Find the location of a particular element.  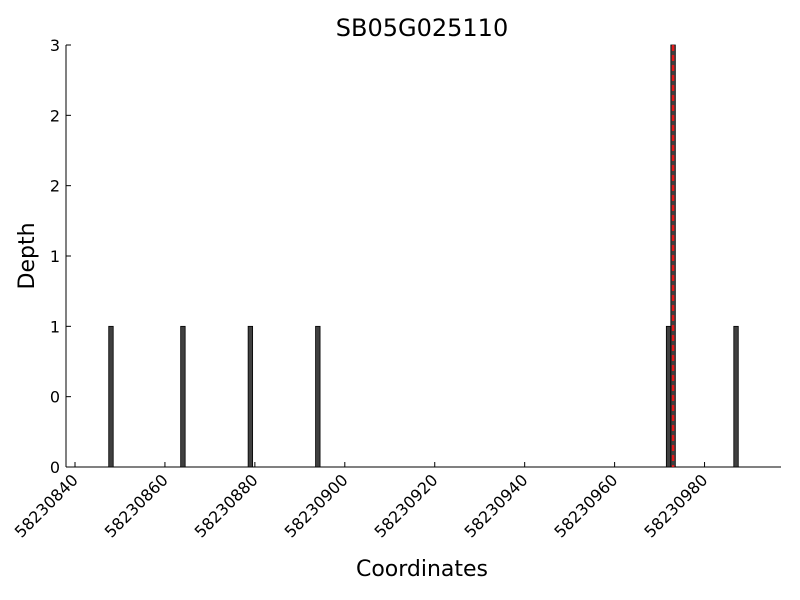

x-tick-label: 58230940 is located at coordinates (495, 505).